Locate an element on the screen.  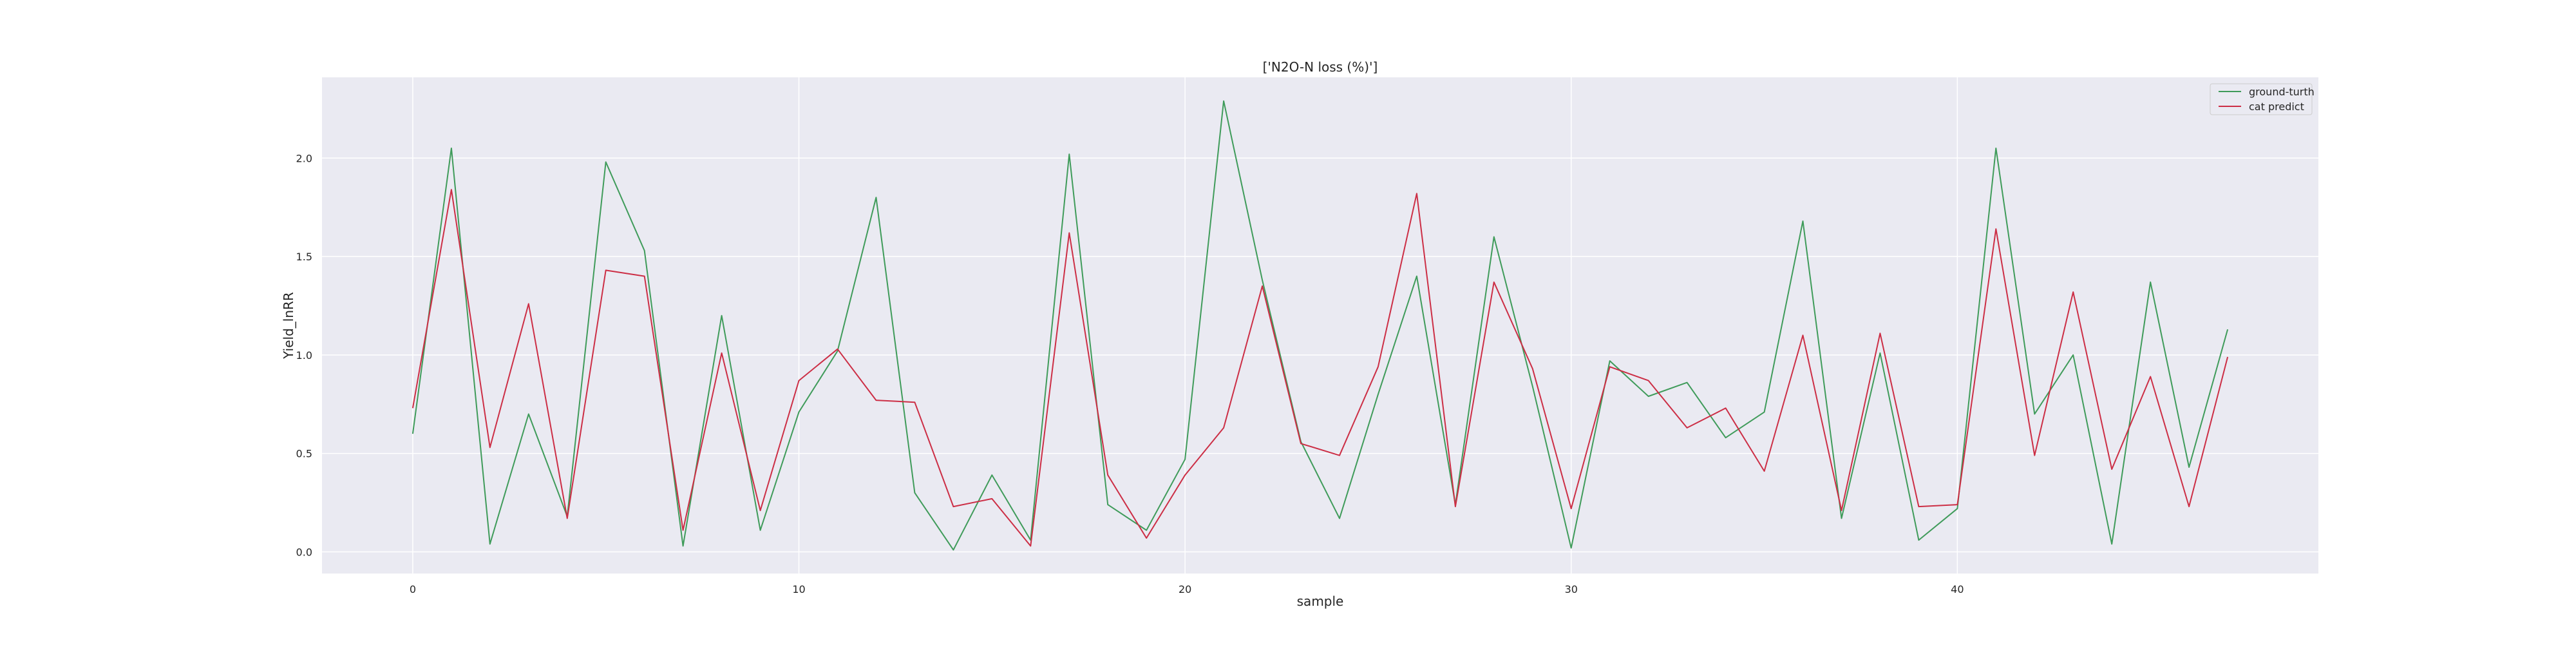
legend-label-cat-predict: cat predict is located at coordinates (2276, 107).